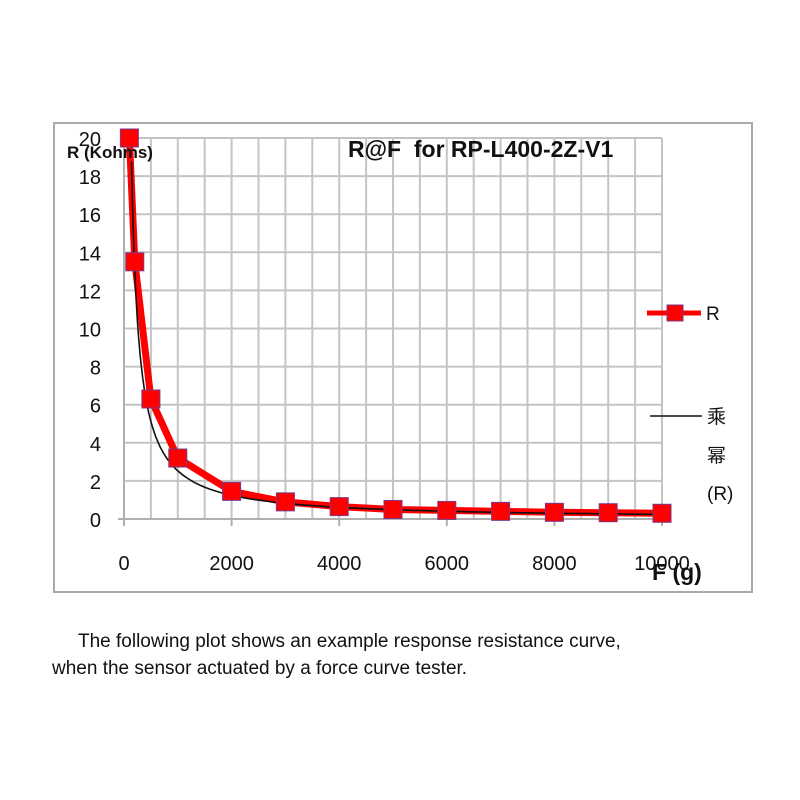 This screenshot has height=800, width=800. What do you see at coordinates (403, 564) in the screenshot?
I see `x-axis-tick-labels: 0 2000 4000 6000 8000 10000` at bounding box center [403, 564].